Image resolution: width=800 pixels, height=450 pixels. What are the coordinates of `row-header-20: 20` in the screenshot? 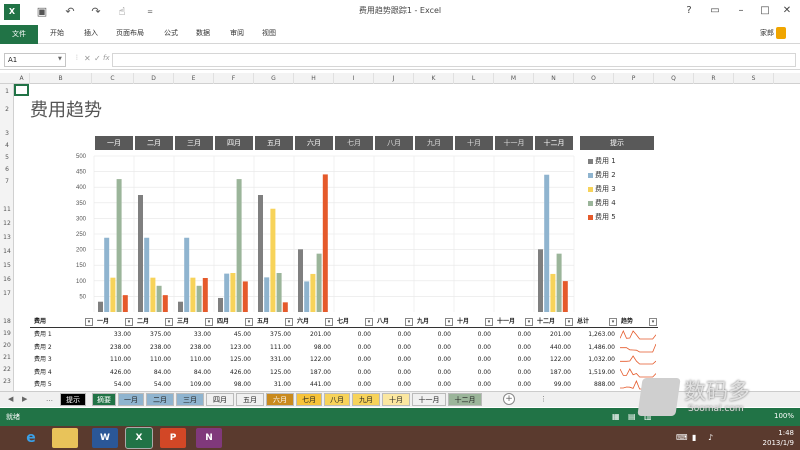 It's located at (7, 345).